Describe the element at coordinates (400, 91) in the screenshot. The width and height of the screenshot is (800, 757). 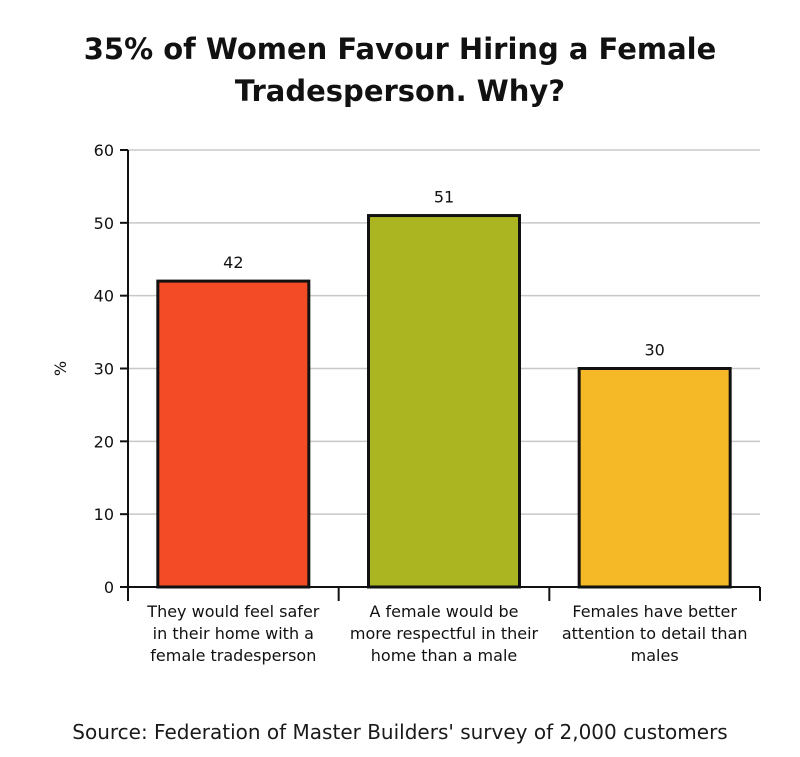
I see `chart-title-line-2: Tradesperson. Why?` at that location.